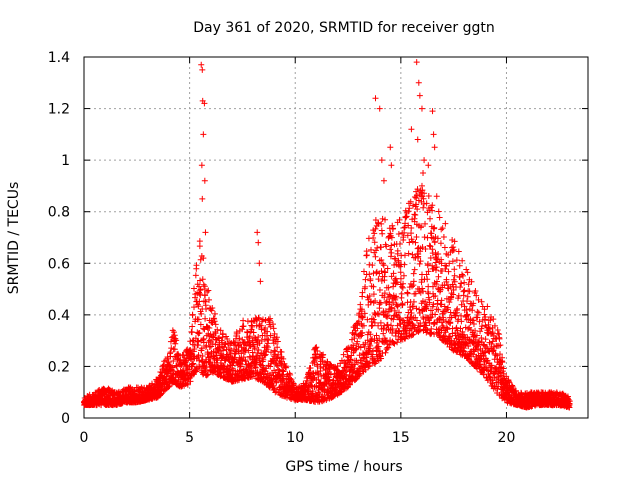 The height and width of the screenshot is (480, 640). I want to click on y-tick-label: 0.8, so click(59, 213).